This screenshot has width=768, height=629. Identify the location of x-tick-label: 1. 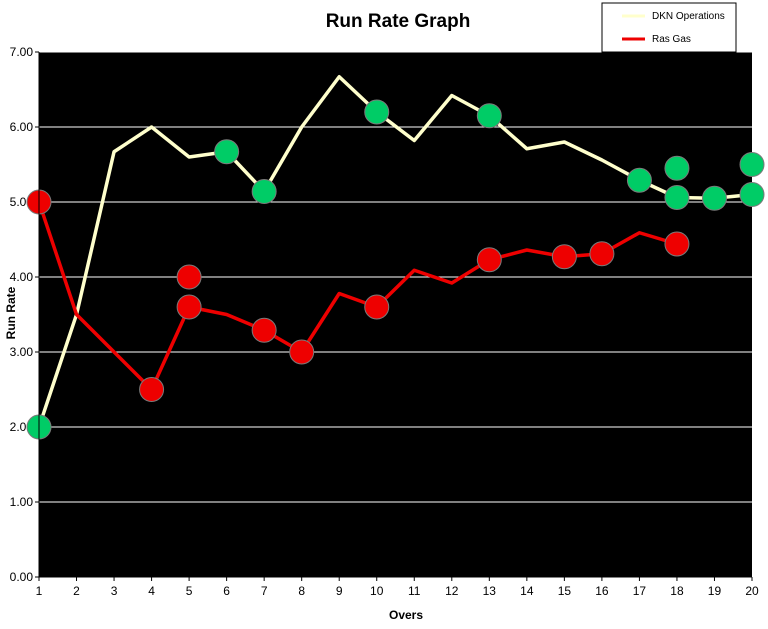
(39, 591).